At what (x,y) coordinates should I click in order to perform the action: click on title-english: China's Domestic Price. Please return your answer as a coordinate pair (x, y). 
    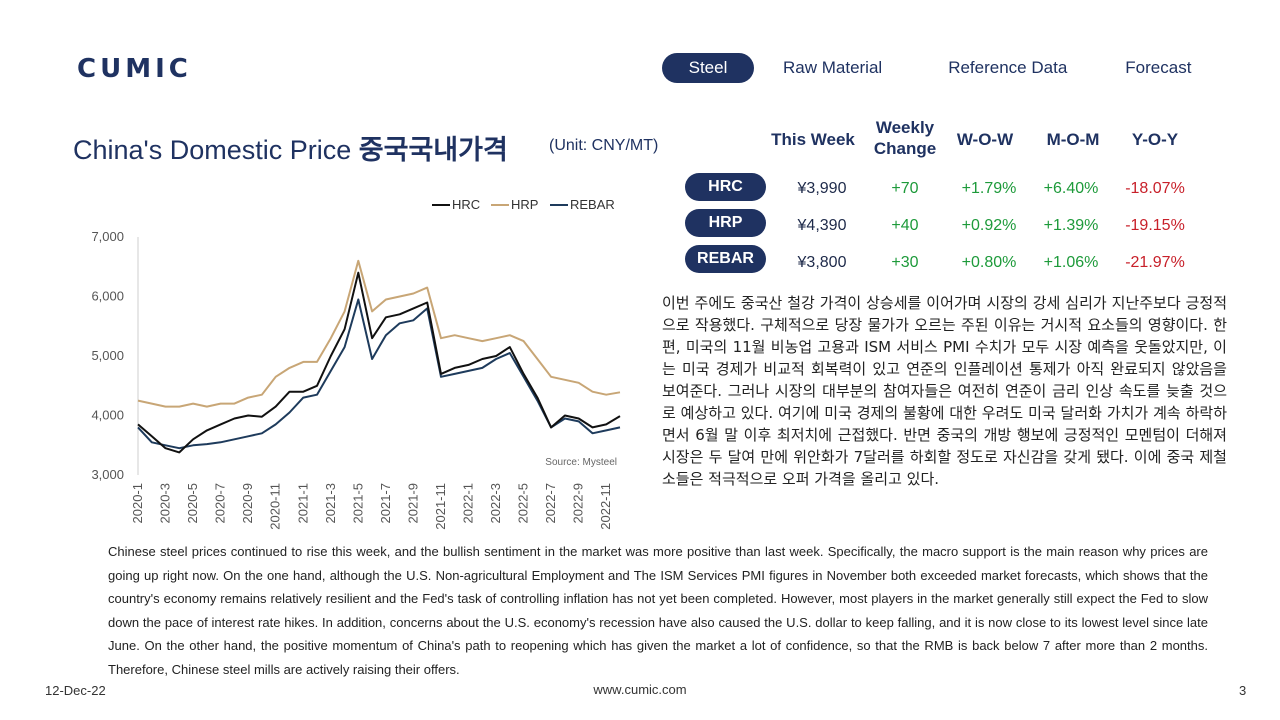
    Looking at the image, I should click on (212, 150).